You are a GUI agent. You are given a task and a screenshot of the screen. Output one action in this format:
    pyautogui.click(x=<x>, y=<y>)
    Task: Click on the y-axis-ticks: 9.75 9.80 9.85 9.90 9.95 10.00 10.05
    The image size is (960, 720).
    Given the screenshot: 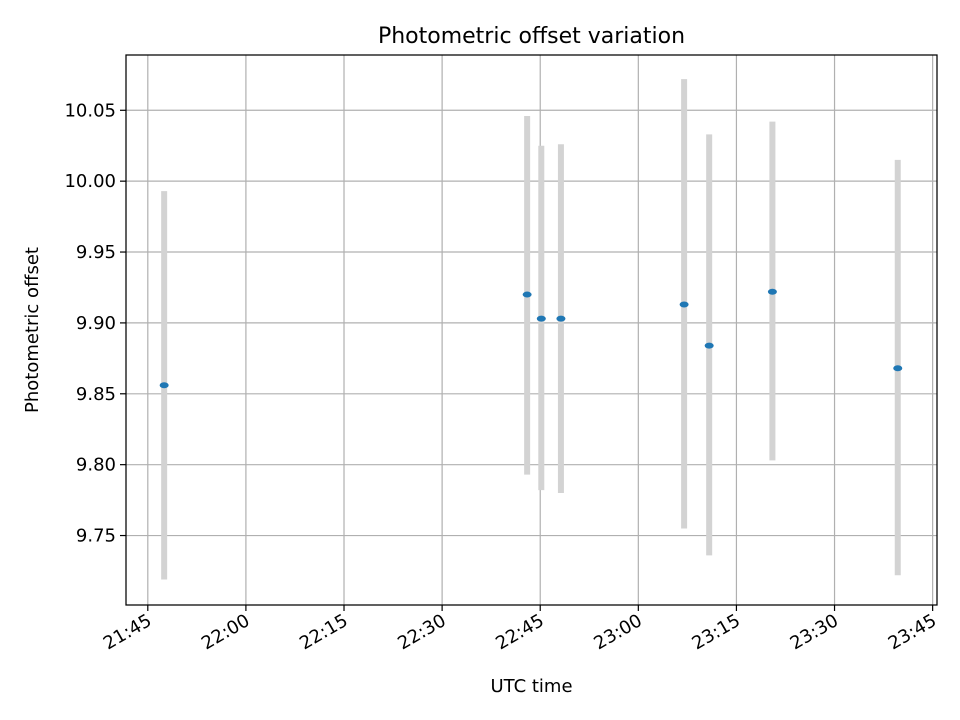 What is the action you would take?
    pyautogui.click(x=95, y=323)
    